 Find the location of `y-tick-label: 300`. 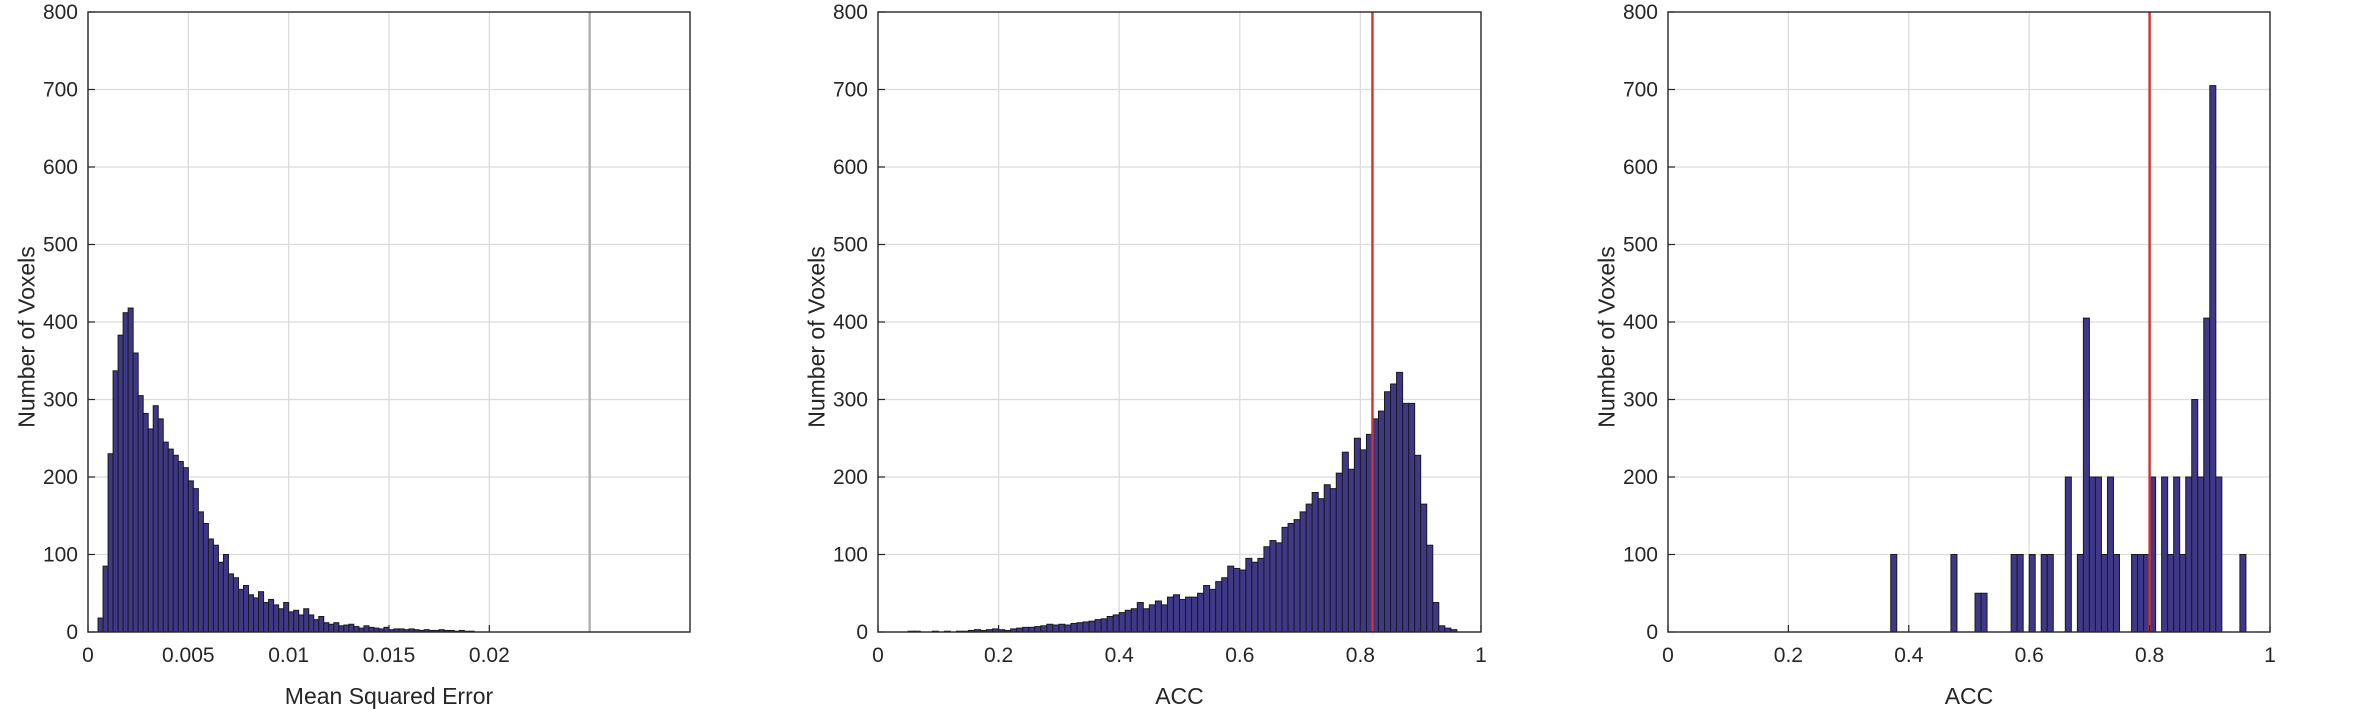

y-tick-label: 300 is located at coordinates (60, 400).